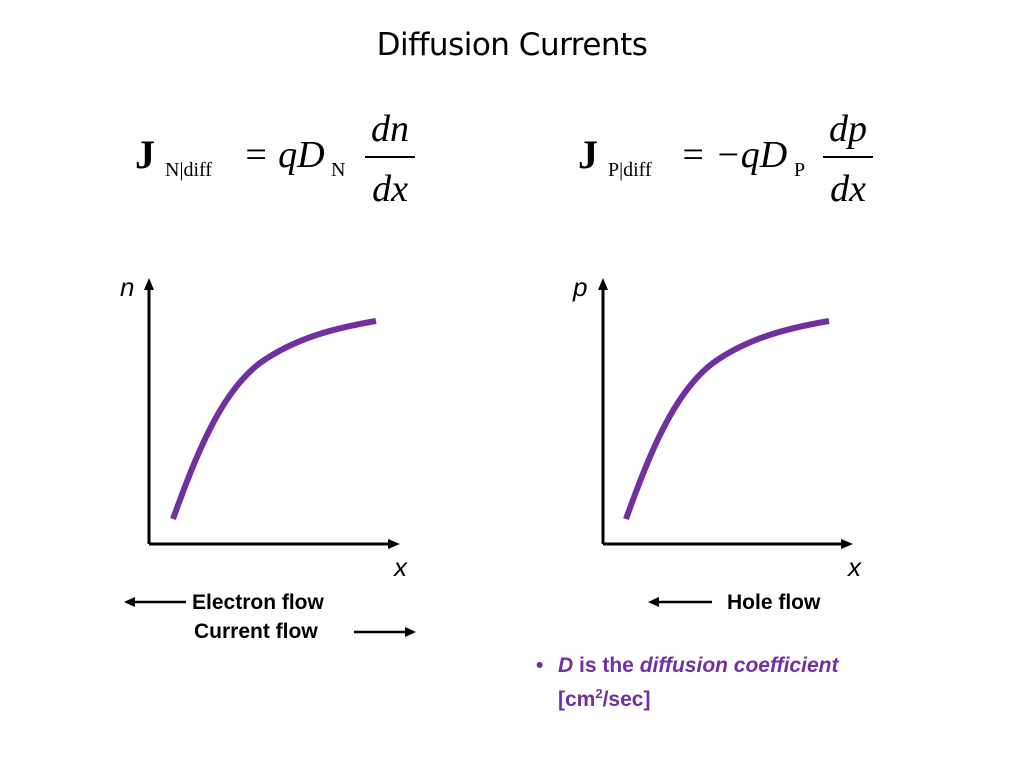 The image size is (1024, 768). I want to click on y-axis-label: n, so click(127, 287).